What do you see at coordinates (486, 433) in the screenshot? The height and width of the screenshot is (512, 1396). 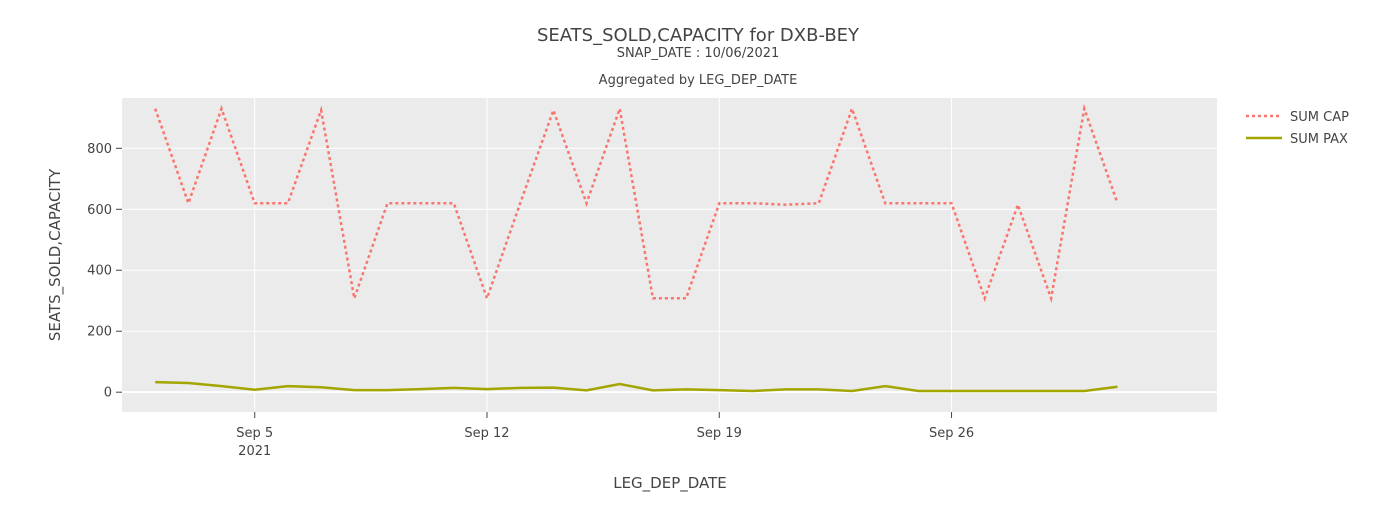 I see `x-tick-label: Sep 12` at bounding box center [486, 433].